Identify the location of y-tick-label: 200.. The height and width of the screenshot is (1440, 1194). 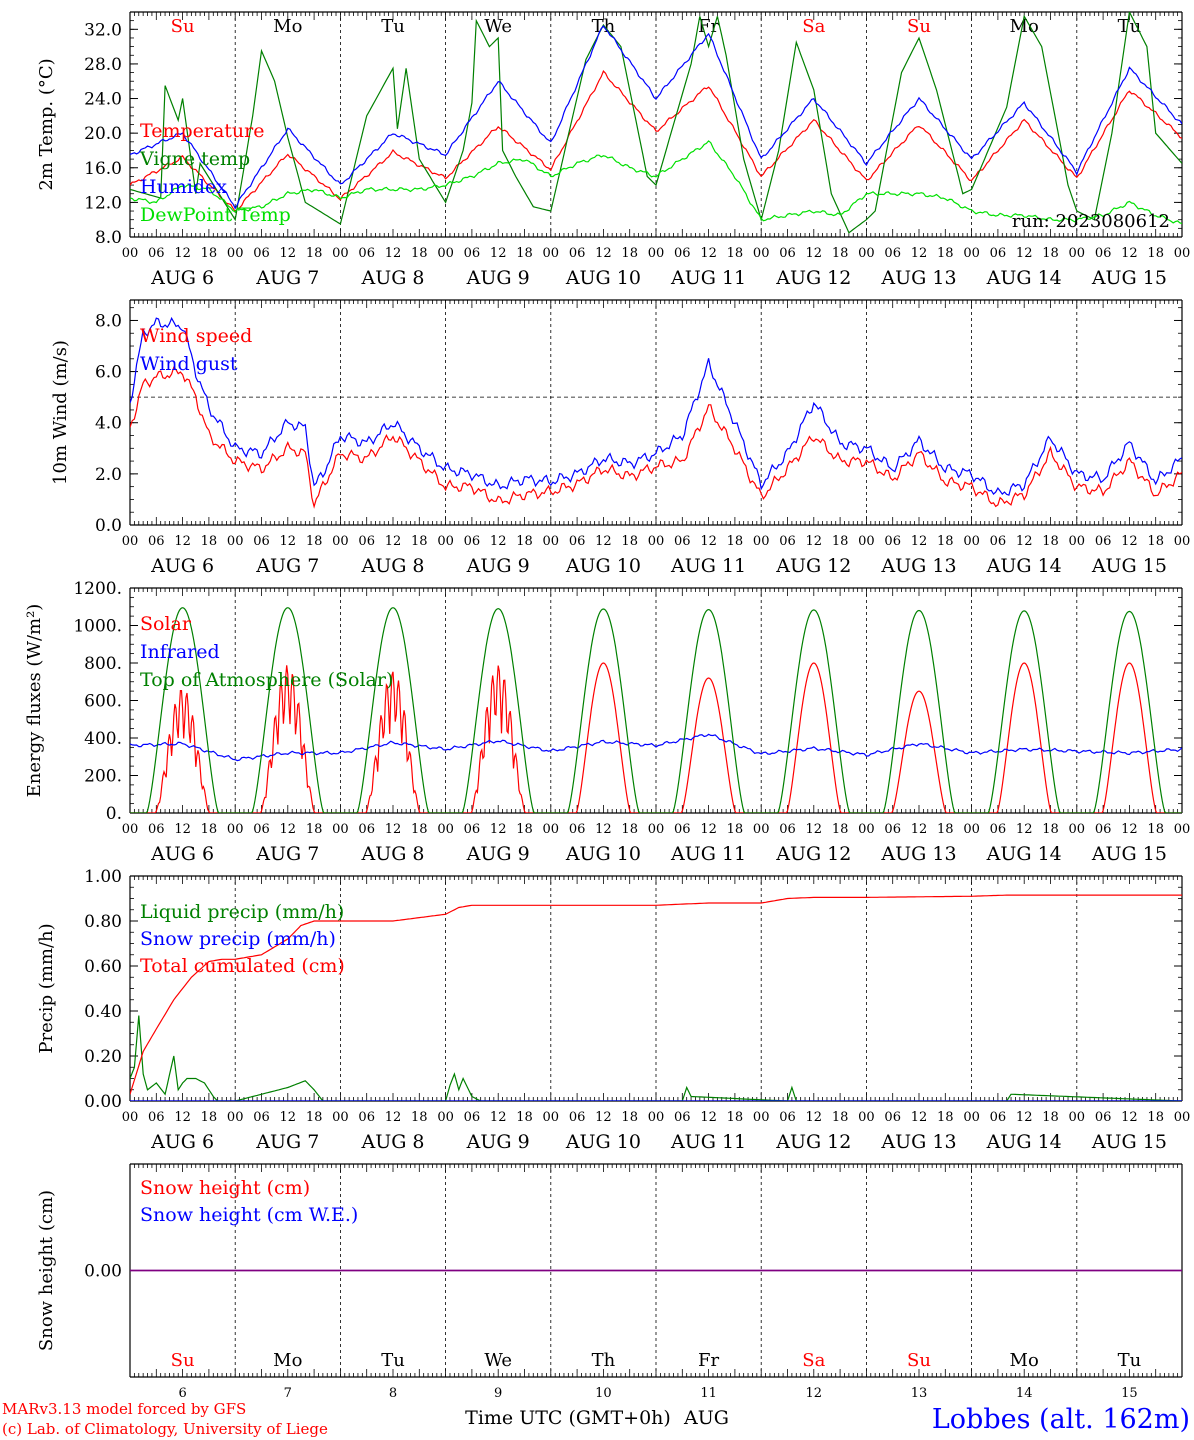
(103, 777).